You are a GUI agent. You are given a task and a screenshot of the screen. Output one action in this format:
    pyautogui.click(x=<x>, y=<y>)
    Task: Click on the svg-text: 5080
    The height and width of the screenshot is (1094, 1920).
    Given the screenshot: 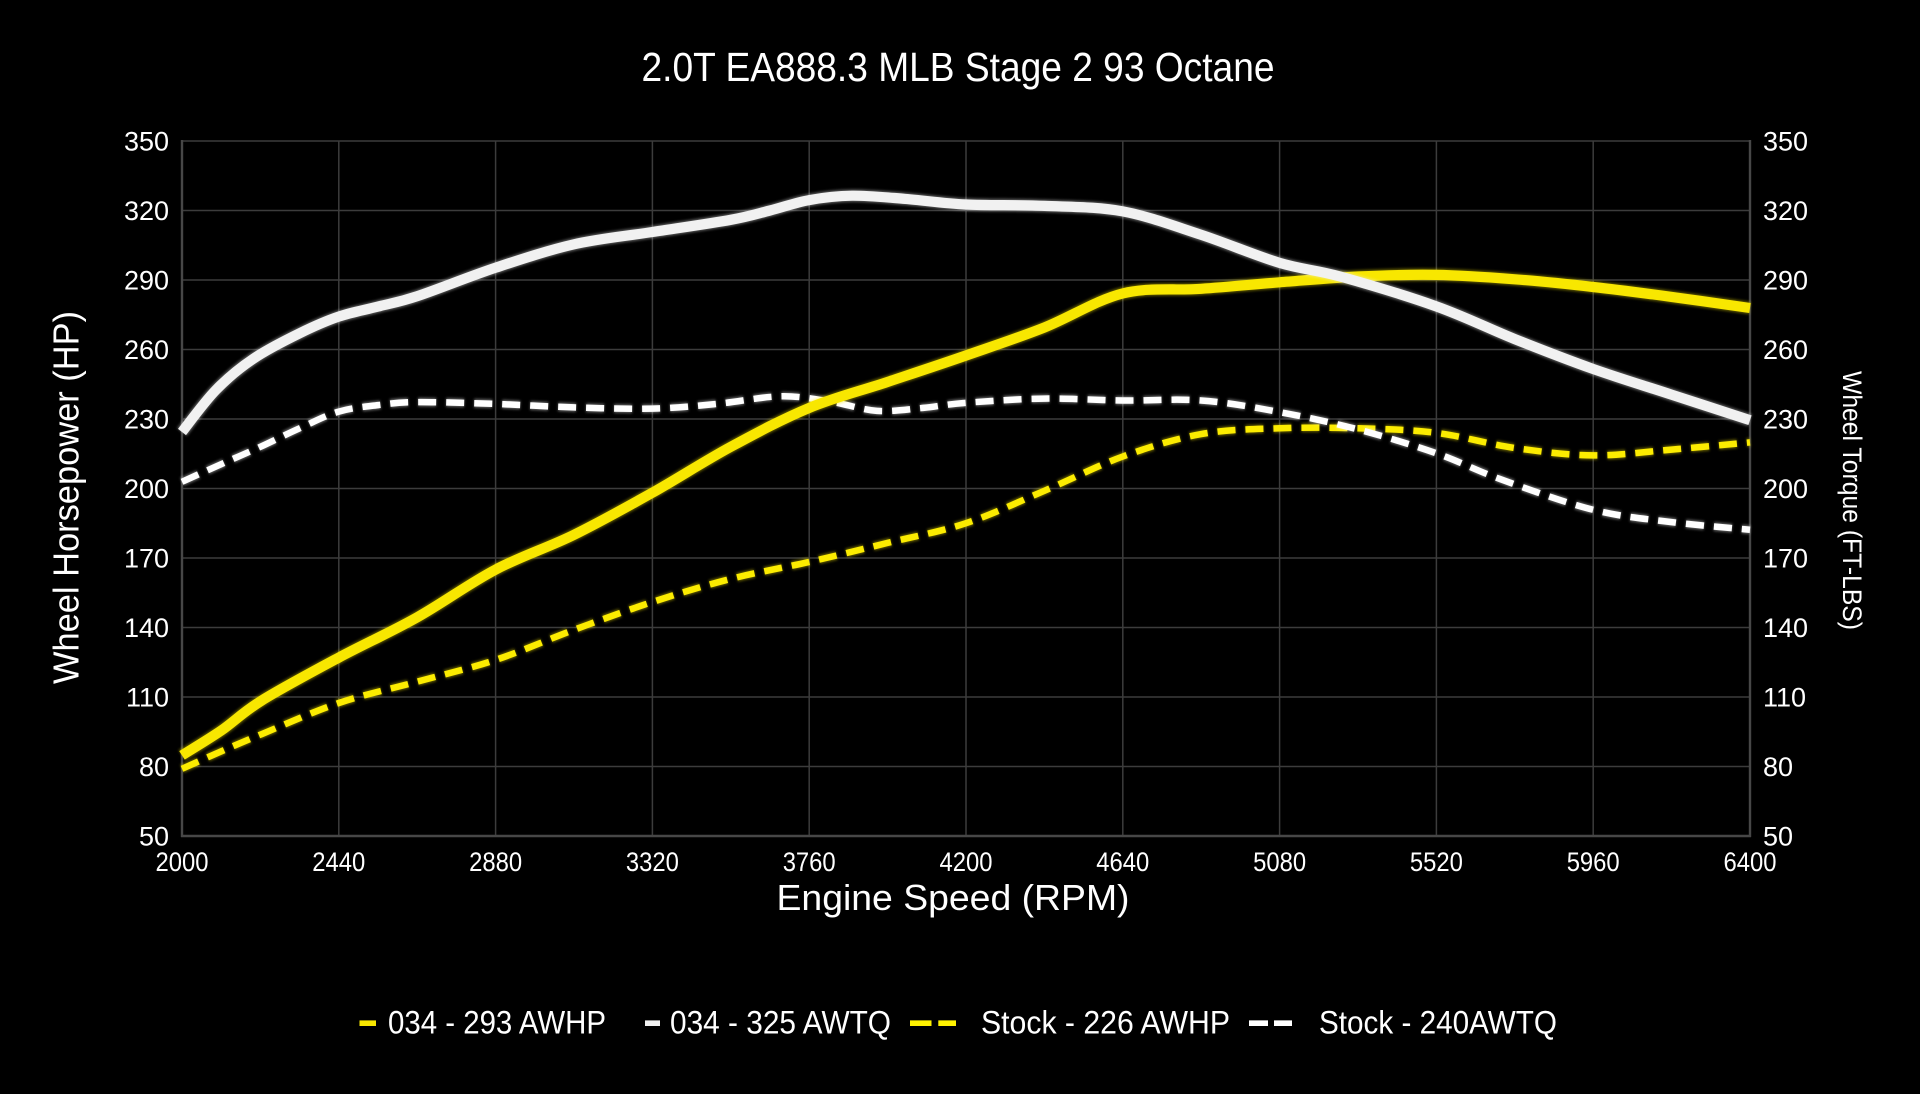 What is the action you would take?
    pyautogui.click(x=1279, y=862)
    